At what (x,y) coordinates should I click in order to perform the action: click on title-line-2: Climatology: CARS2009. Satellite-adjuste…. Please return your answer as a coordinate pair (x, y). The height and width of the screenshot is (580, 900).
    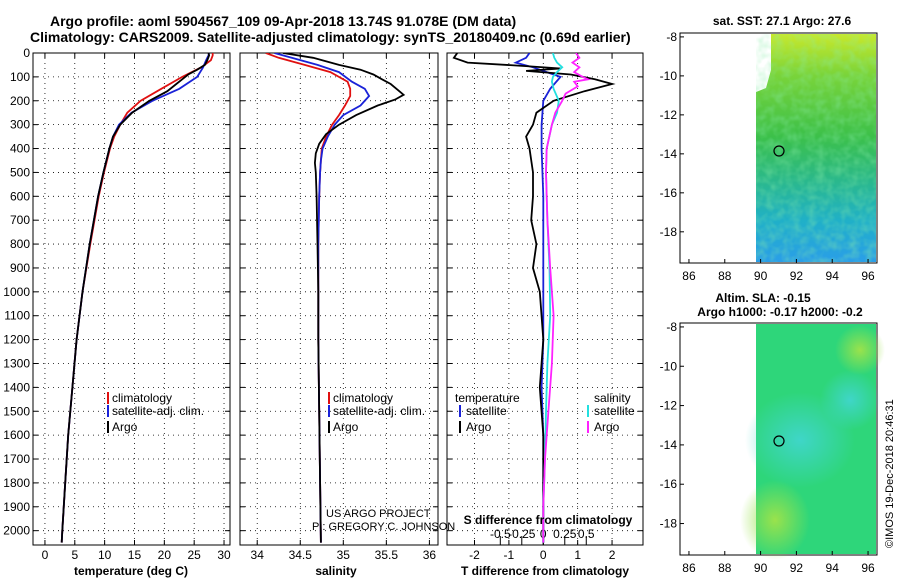
    Looking at the image, I should click on (330, 37).